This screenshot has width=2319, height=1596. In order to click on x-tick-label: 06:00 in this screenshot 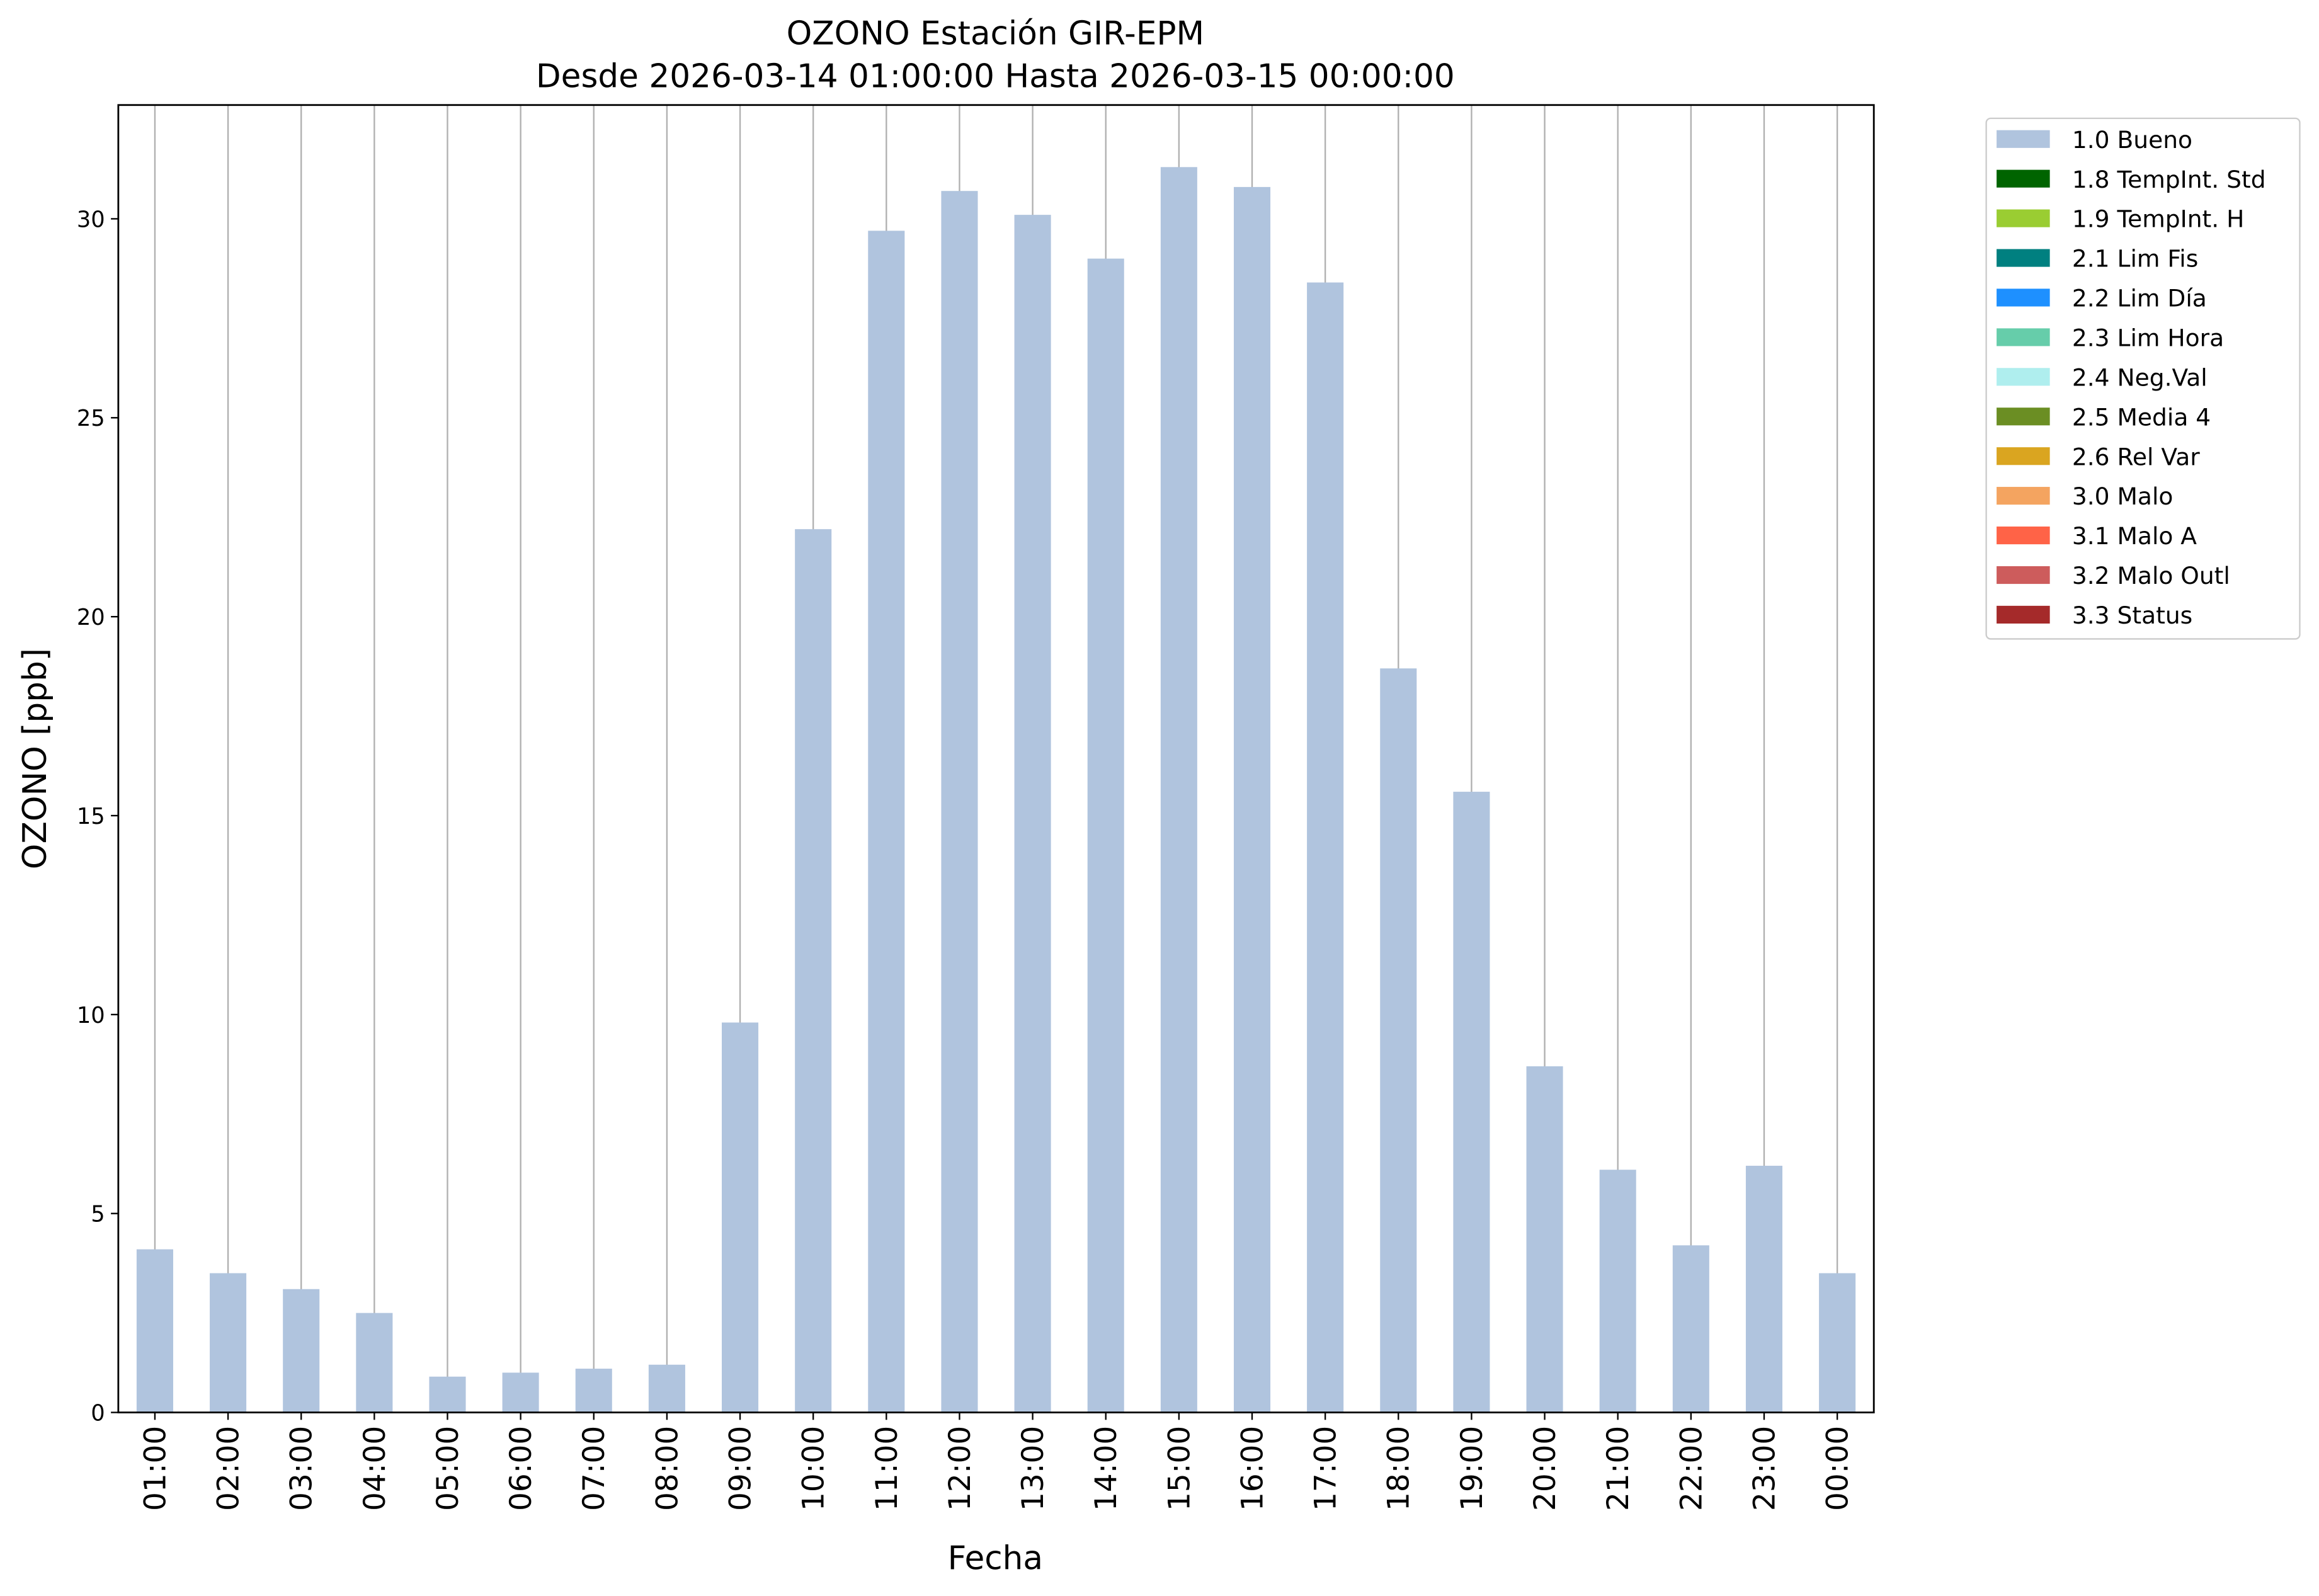, I will do `click(521, 1468)`.